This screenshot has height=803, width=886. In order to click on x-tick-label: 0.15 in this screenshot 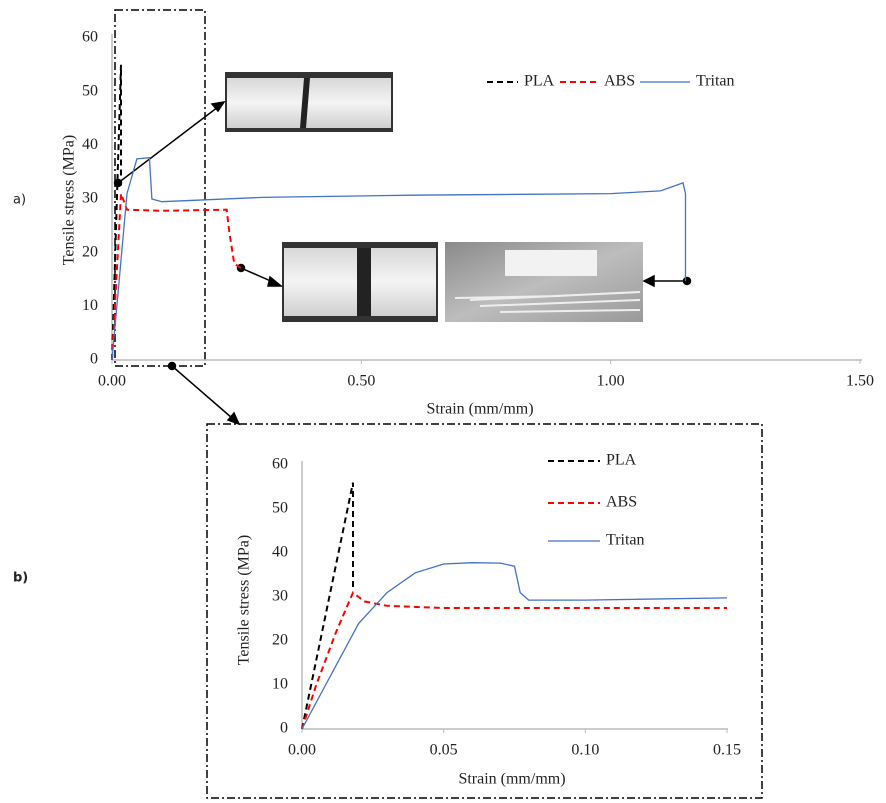, I will do `click(727, 750)`.